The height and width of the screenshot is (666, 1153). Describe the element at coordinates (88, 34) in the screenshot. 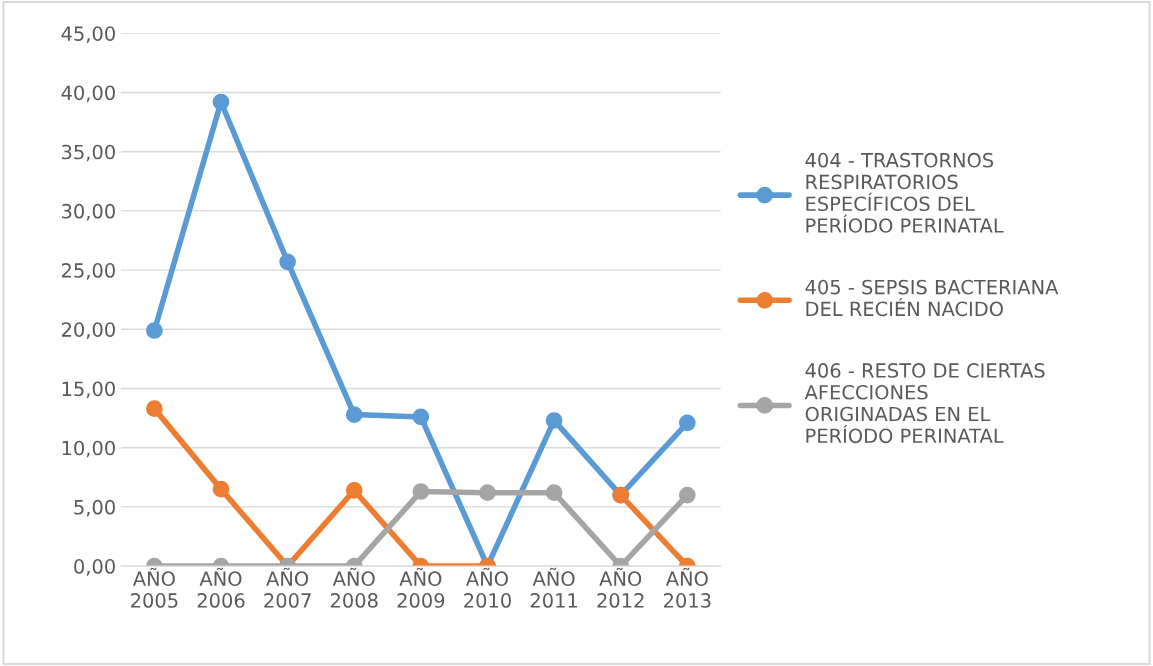

I see `y-tick-label: 45,00` at that location.